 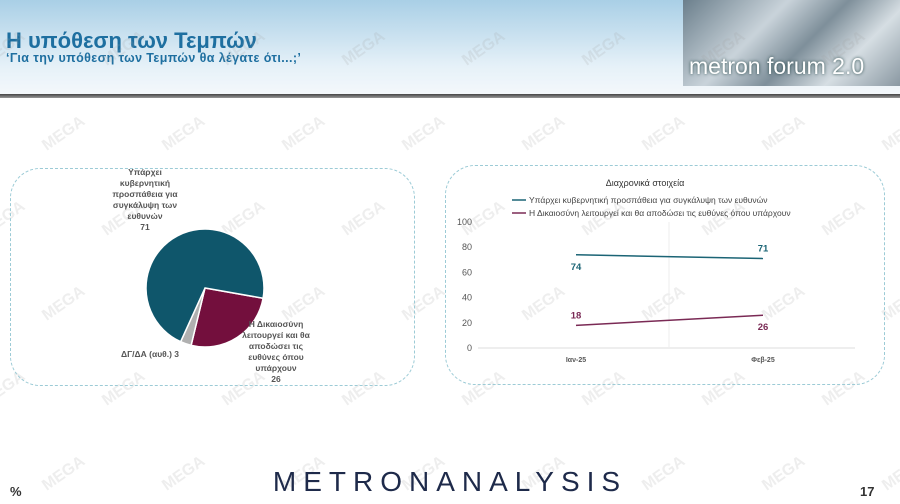 I want to click on line-chart-title: Διαχρονικά στοιχεία, so click(x=645, y=183).